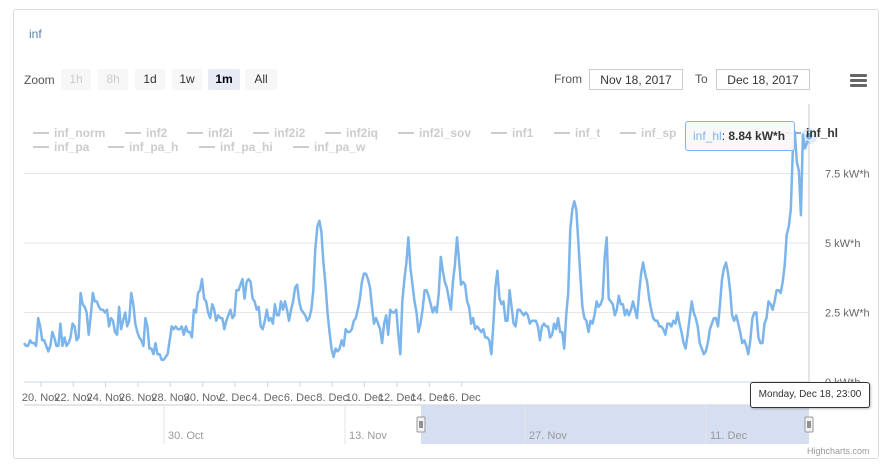 The height and width of the screenshot is (472, 891). I want to click on legend-item-inf-sp: inf_sp, so click(648, 133).